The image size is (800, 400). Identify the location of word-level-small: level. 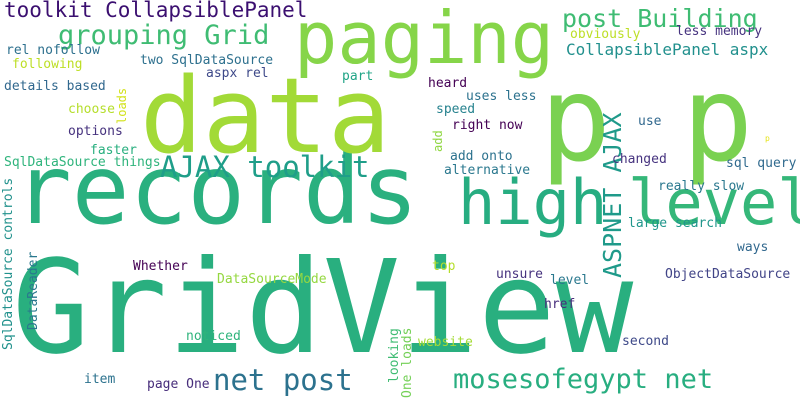
(570, 280).